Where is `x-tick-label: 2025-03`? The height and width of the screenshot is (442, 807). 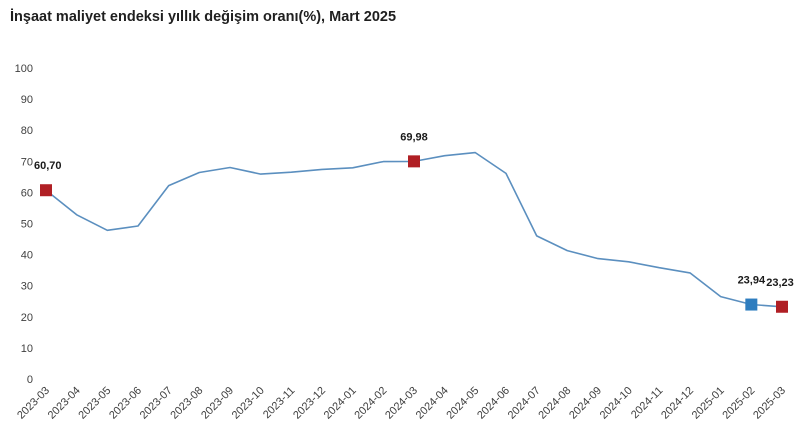
x-tick-label: 2025-03 is located at coordinates (769, 403).